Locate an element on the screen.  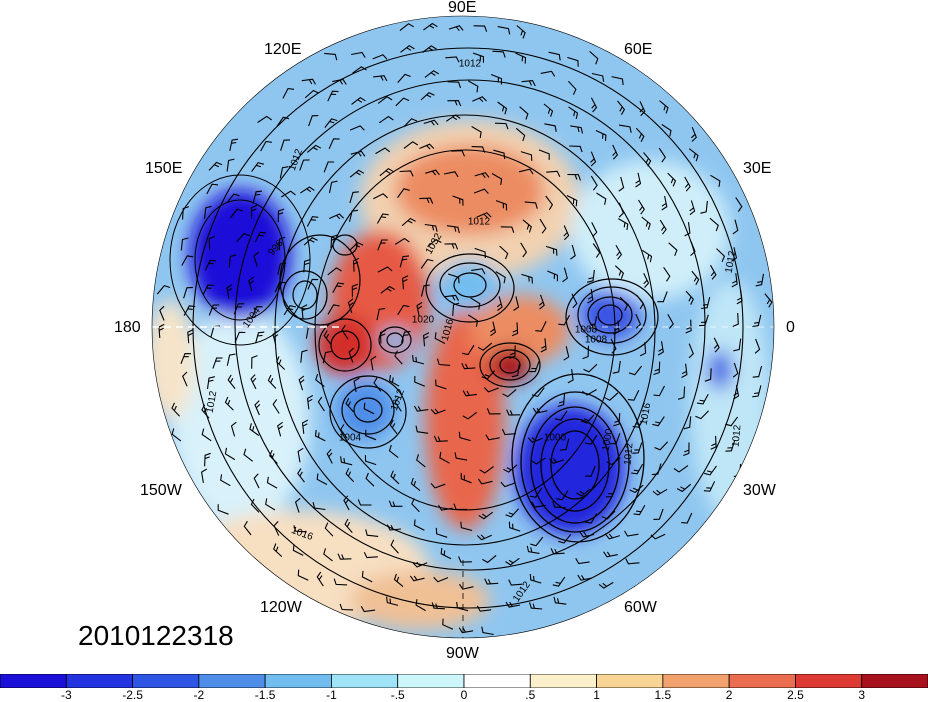
isobar-value-label: 1008 is located at coordinates (586, 330).